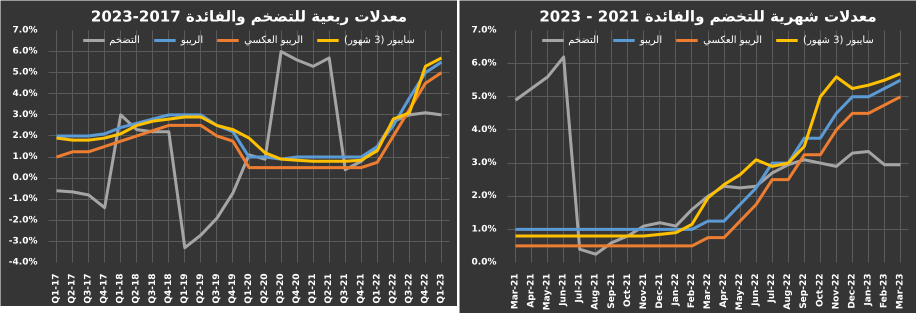  What do you see at coordinates (579, 288) in the screenshot?
I see `x-tick-label: Jul-21` at bounding box center [579, 288].